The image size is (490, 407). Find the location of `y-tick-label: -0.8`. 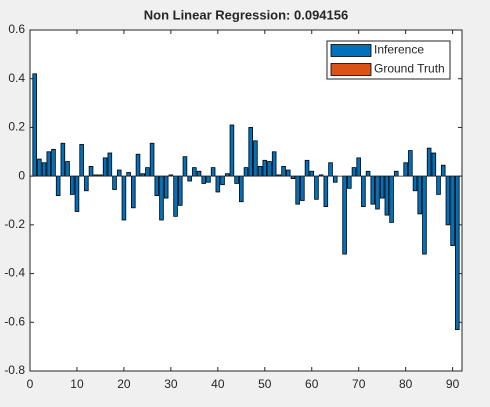

y-tick-label: -0.8 is located at coordinates (14, 370).